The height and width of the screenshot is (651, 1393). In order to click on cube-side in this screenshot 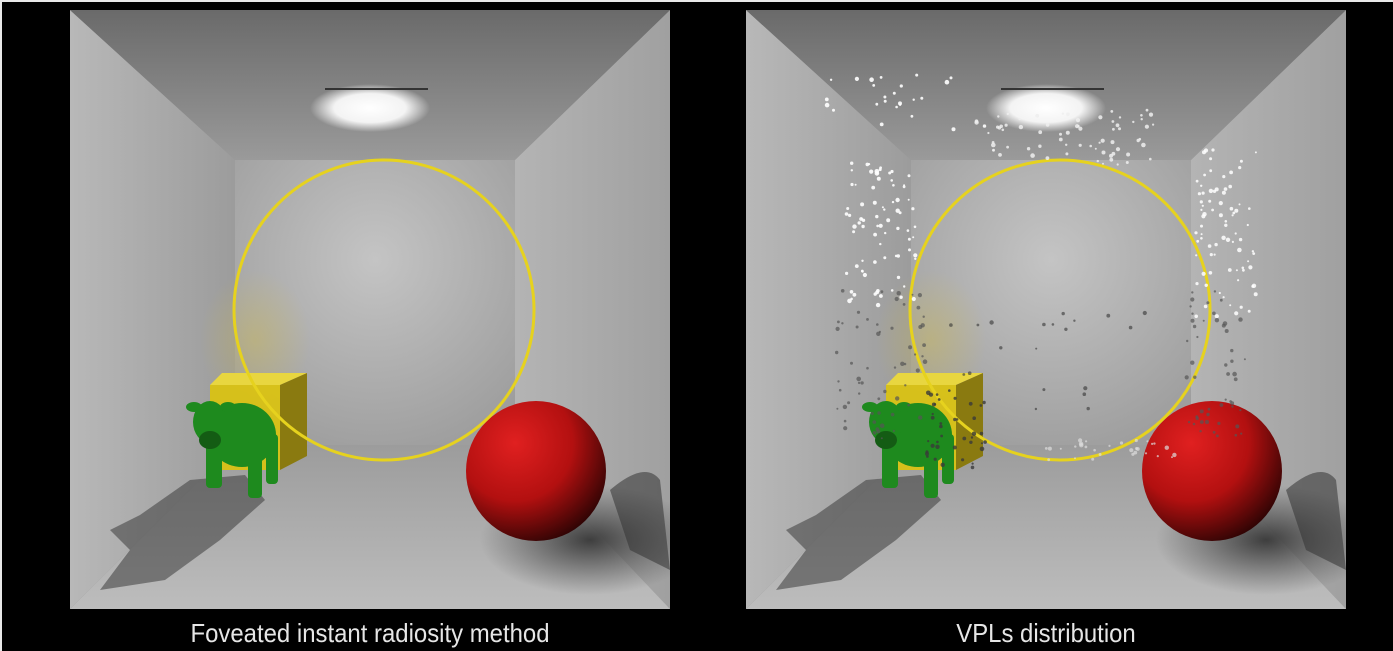, I will do `click(969, 421)`.